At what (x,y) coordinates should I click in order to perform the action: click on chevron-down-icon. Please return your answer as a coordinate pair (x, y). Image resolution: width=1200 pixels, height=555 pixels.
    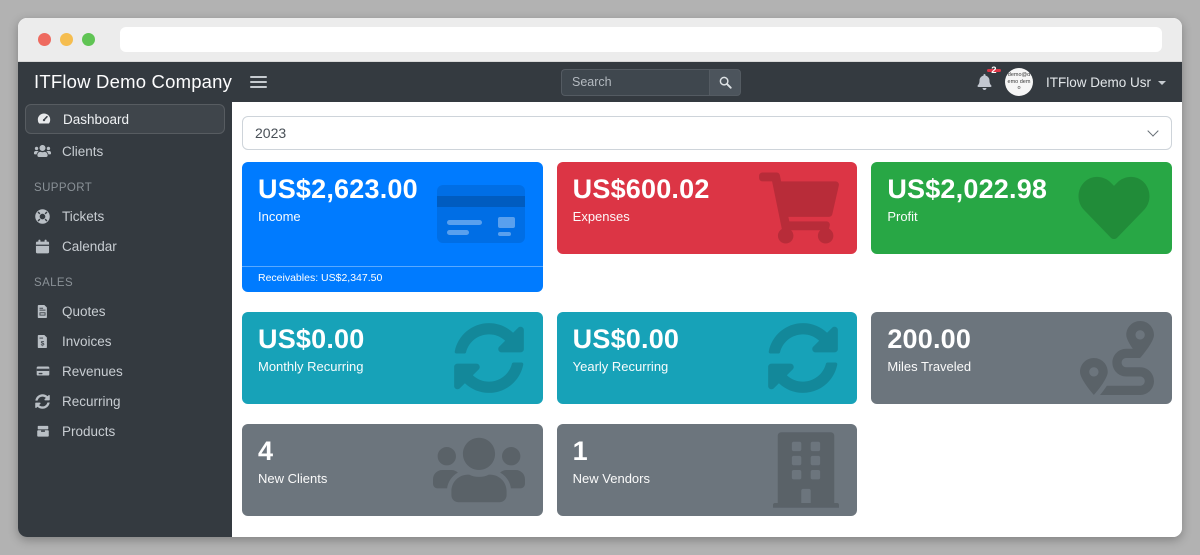
    Looking at the image, I should click on (1162, 83).